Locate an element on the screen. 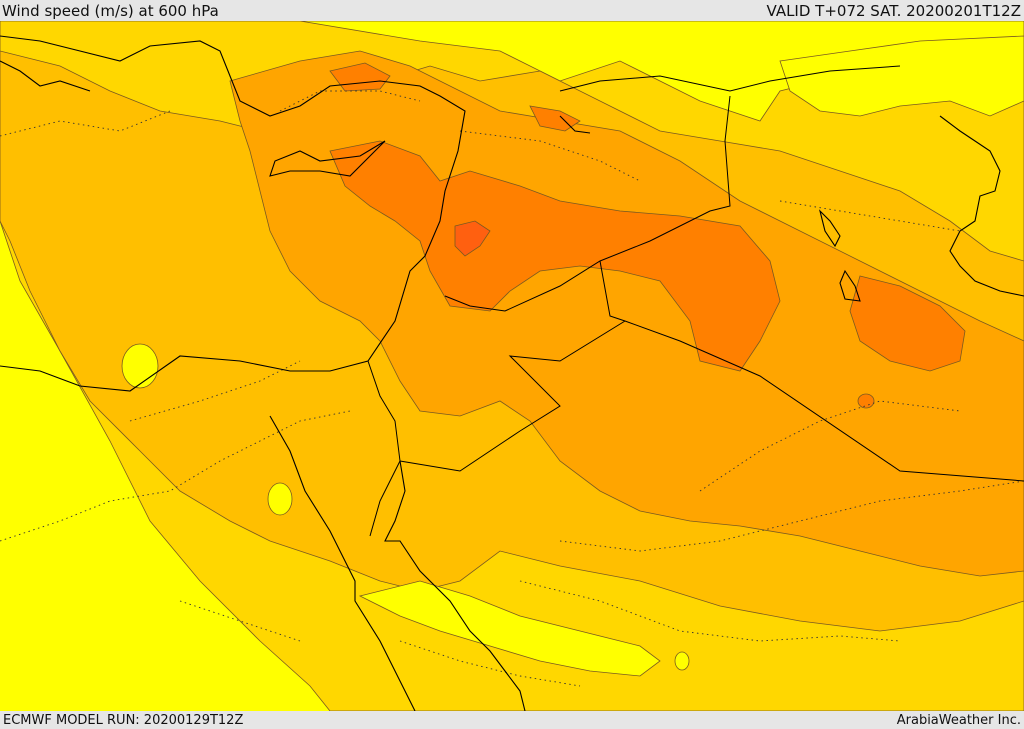  speed-band-yellow-spot2 is located at coordinates (280, 499).